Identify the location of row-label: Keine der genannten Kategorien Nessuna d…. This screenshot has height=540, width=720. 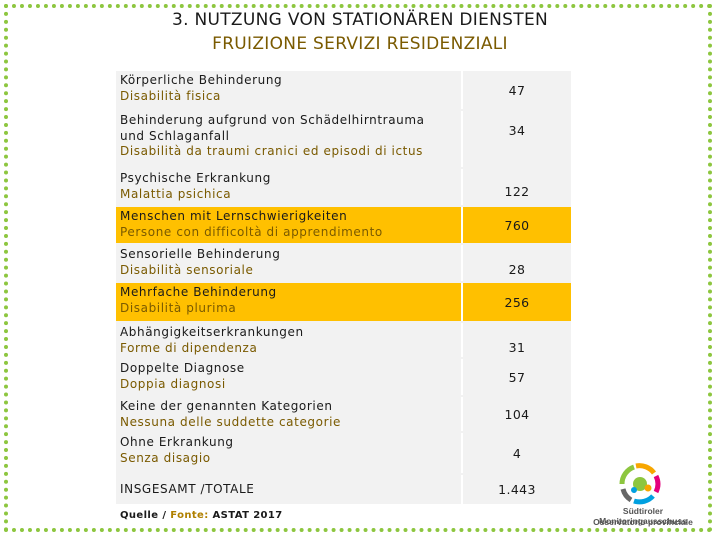
(288, 414).